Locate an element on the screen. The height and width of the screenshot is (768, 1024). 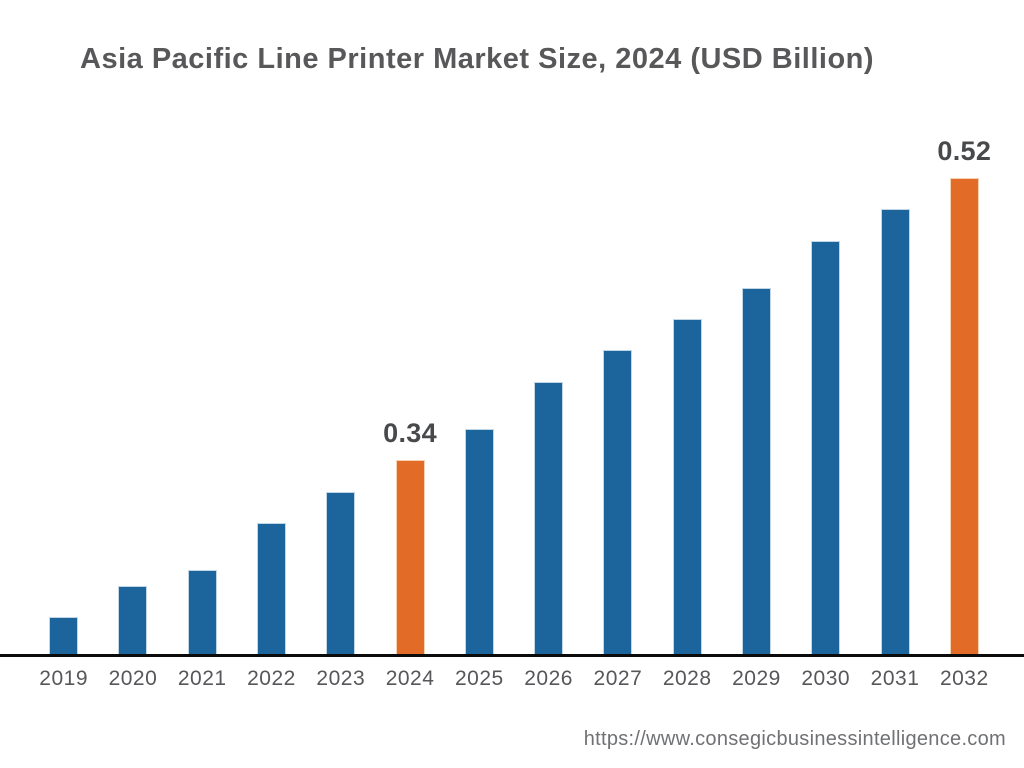
bar-column-2020 is located at coordinates (132, 377).